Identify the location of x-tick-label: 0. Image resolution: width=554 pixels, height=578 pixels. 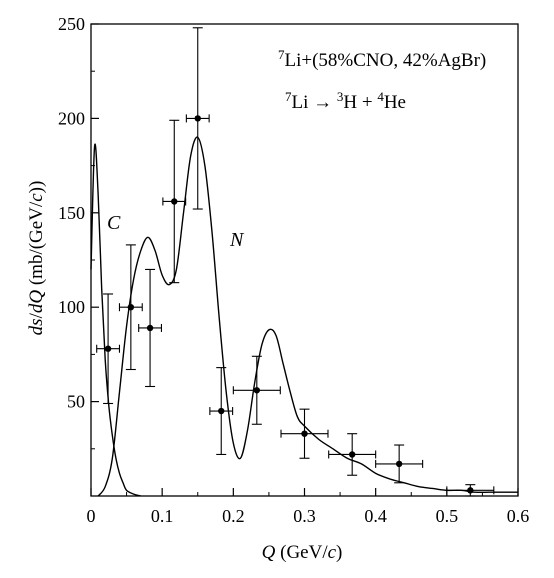
(91, 516).